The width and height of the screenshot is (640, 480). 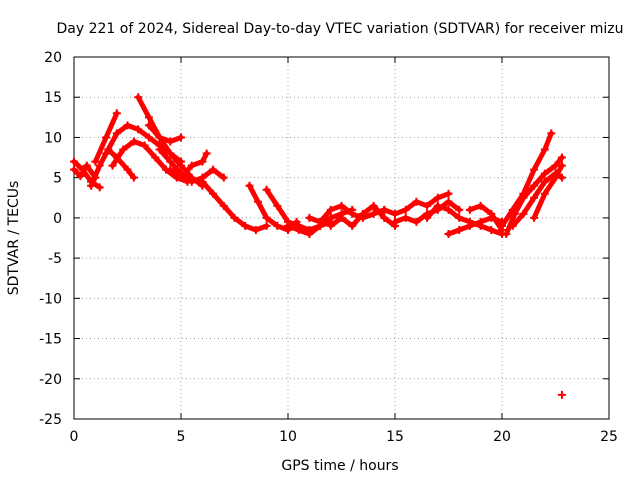 What do you see at coordinates (344, 437) in the screenshot?
I see `x-tick-labels: 0 5 10 15 20 25` at bounding box center [344, 437].